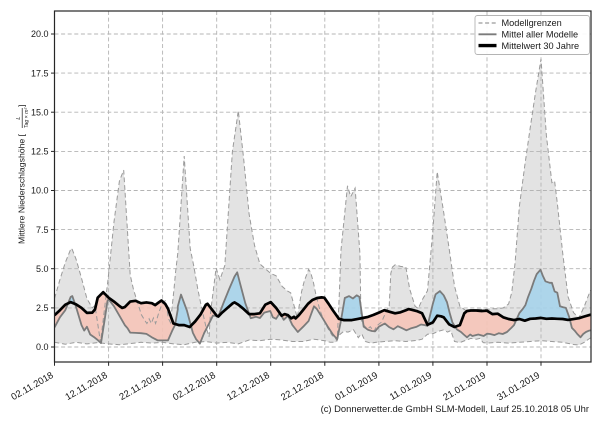  I want to click on svg-text: 12.5, so click(40, 152).